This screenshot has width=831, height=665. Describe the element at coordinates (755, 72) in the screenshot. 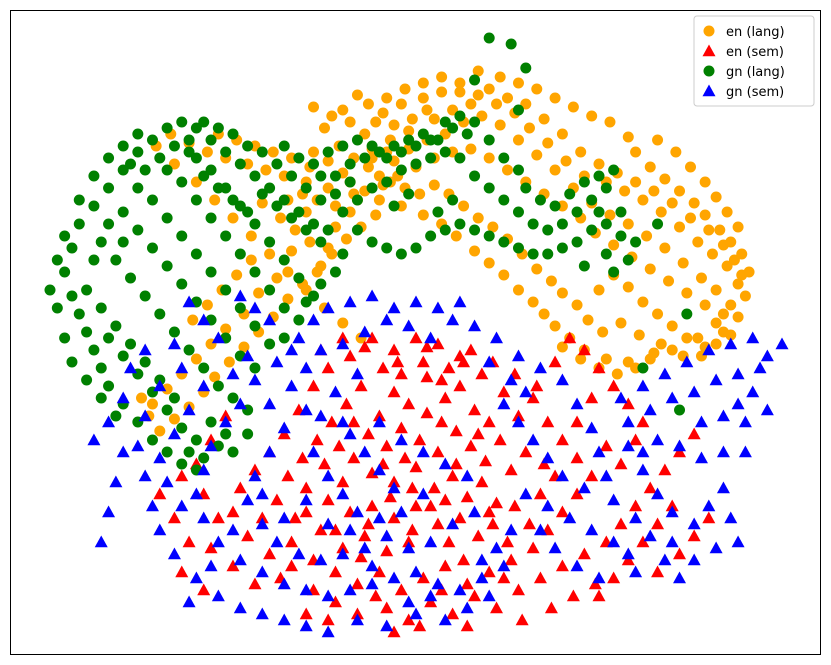

I see `legend-label: gn (lang)` at that location.